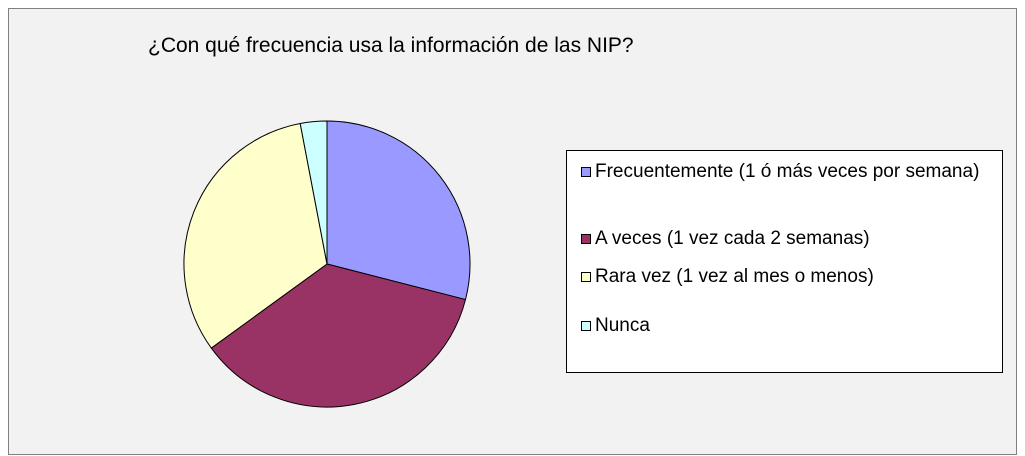 The width and height of the screenshot is (1025, 456). Describe the element at coordinates (734, 276) in the screenshot. I see `legend-label: Rara vez (1 vez al mes o menos)` at that location.